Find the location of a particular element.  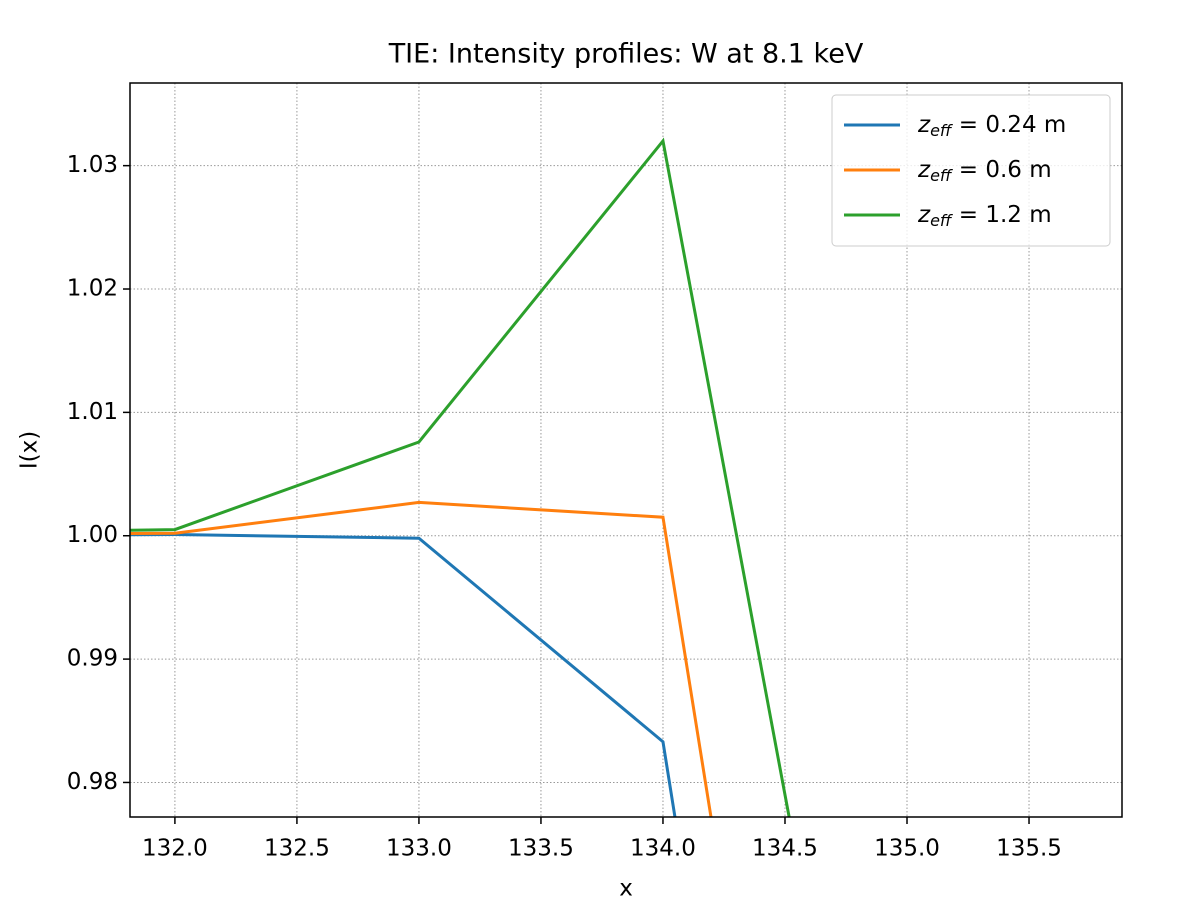

x-axis-label: x is located at coordinates (626, 889).